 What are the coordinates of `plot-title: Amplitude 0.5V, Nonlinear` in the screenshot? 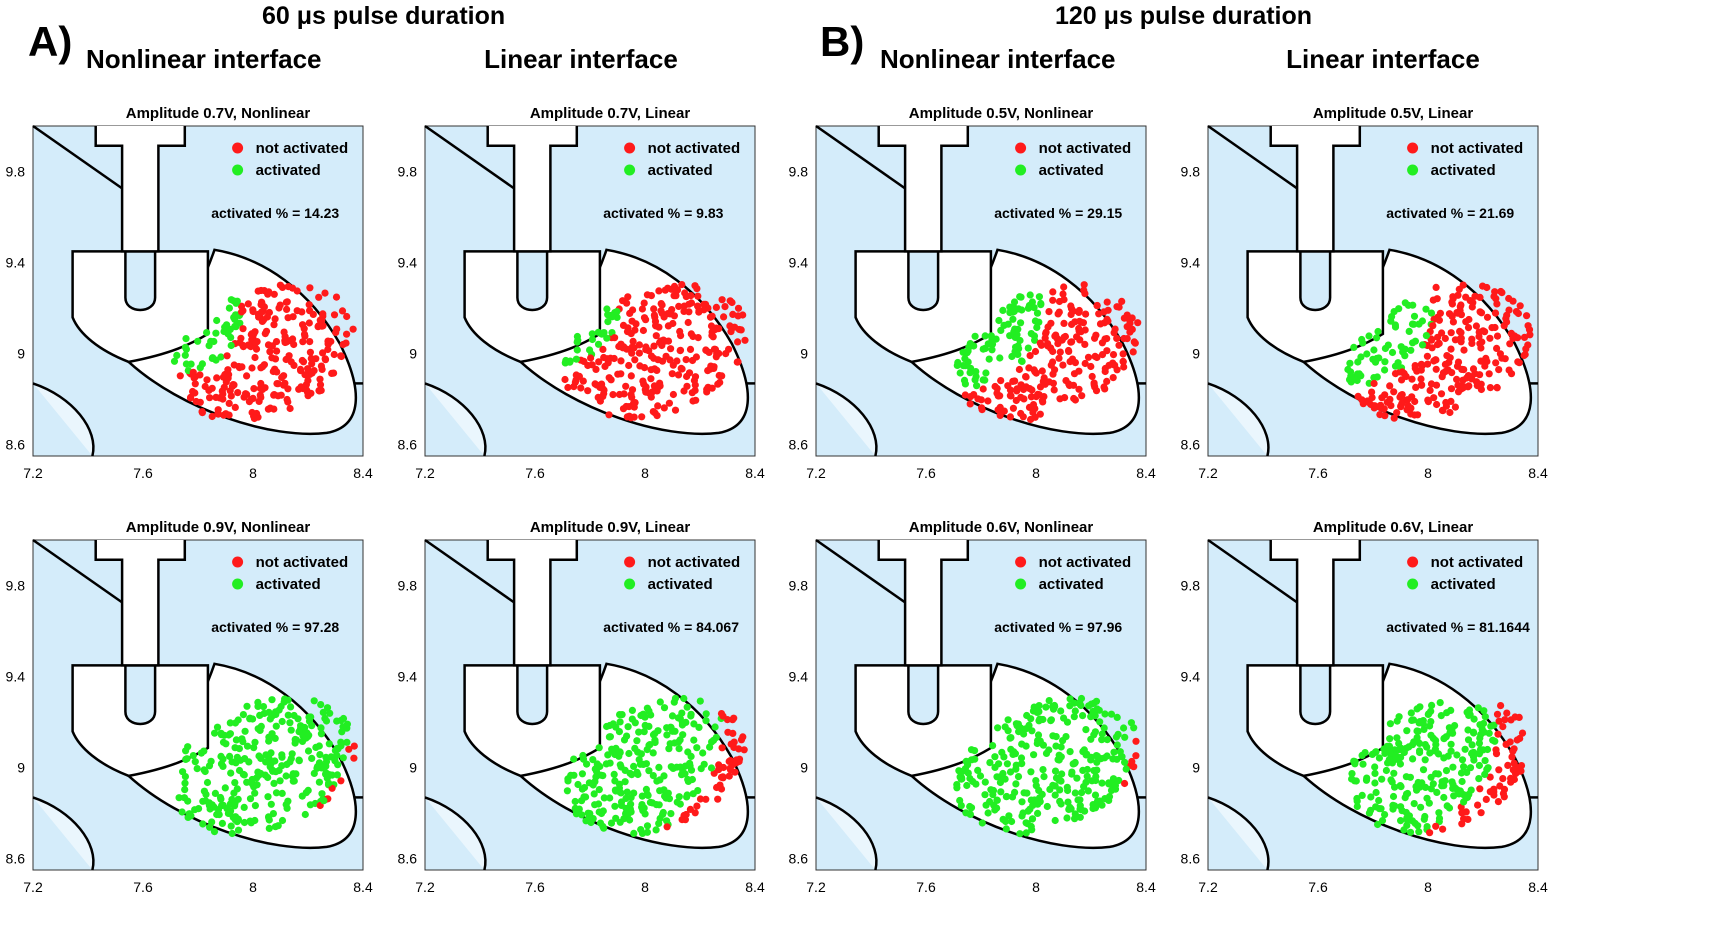 It's located at (1001, 113).